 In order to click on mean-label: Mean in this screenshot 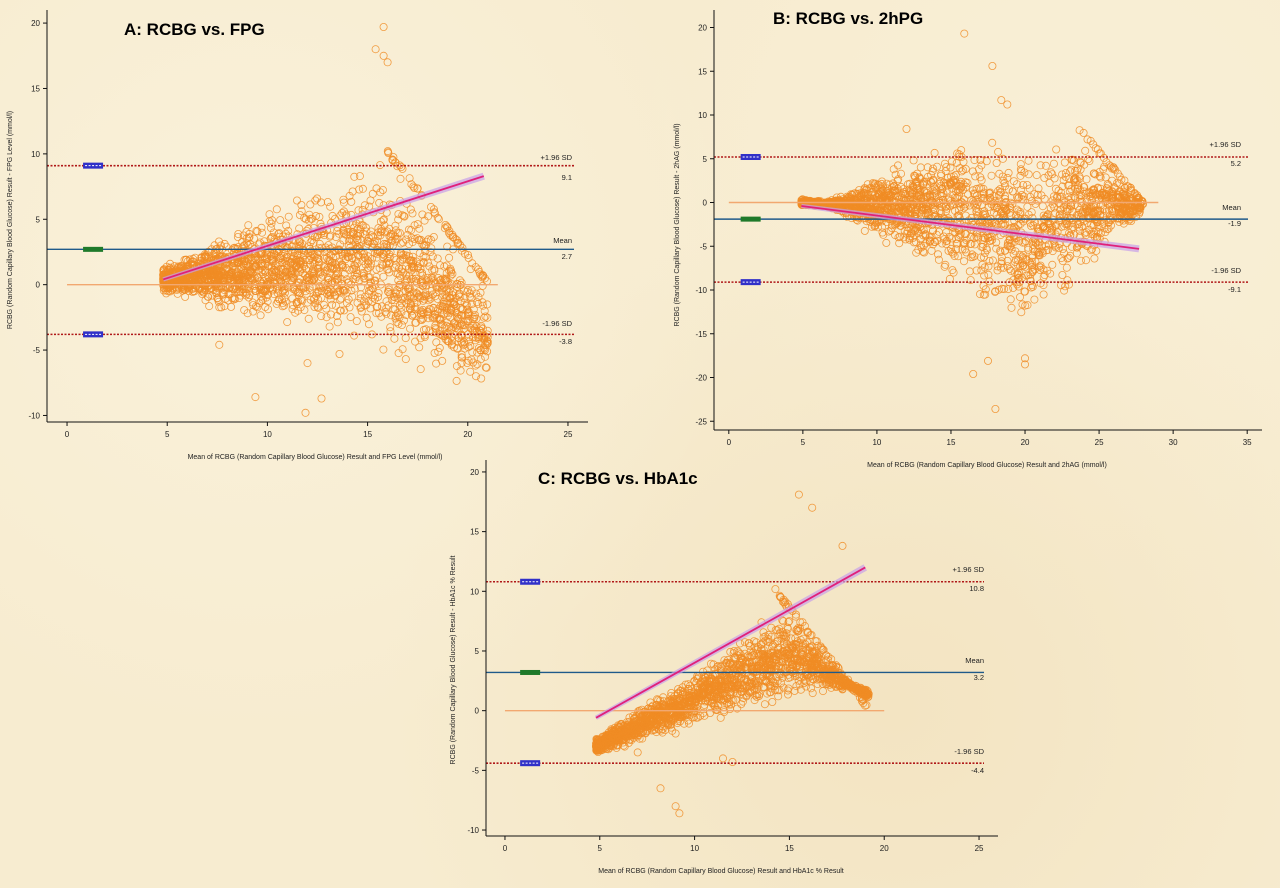, I will do `click(562, 240)`.